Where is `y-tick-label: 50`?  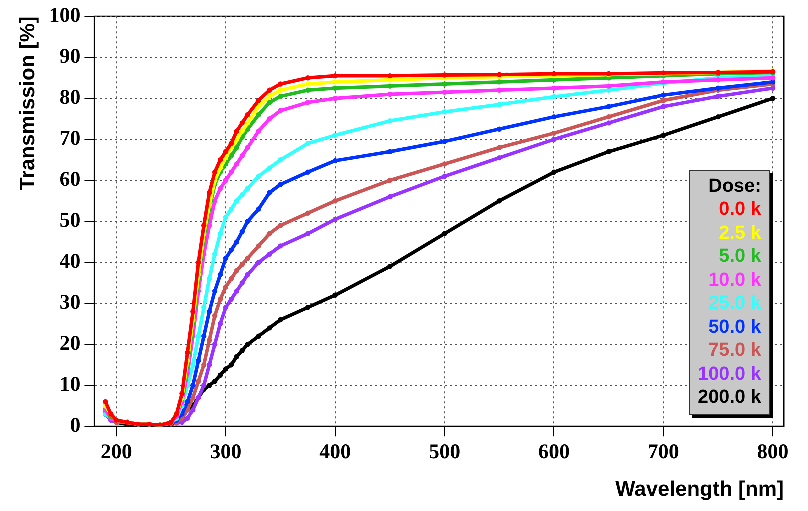
y-tick-label: 50 is located at coordinates (70, 220).